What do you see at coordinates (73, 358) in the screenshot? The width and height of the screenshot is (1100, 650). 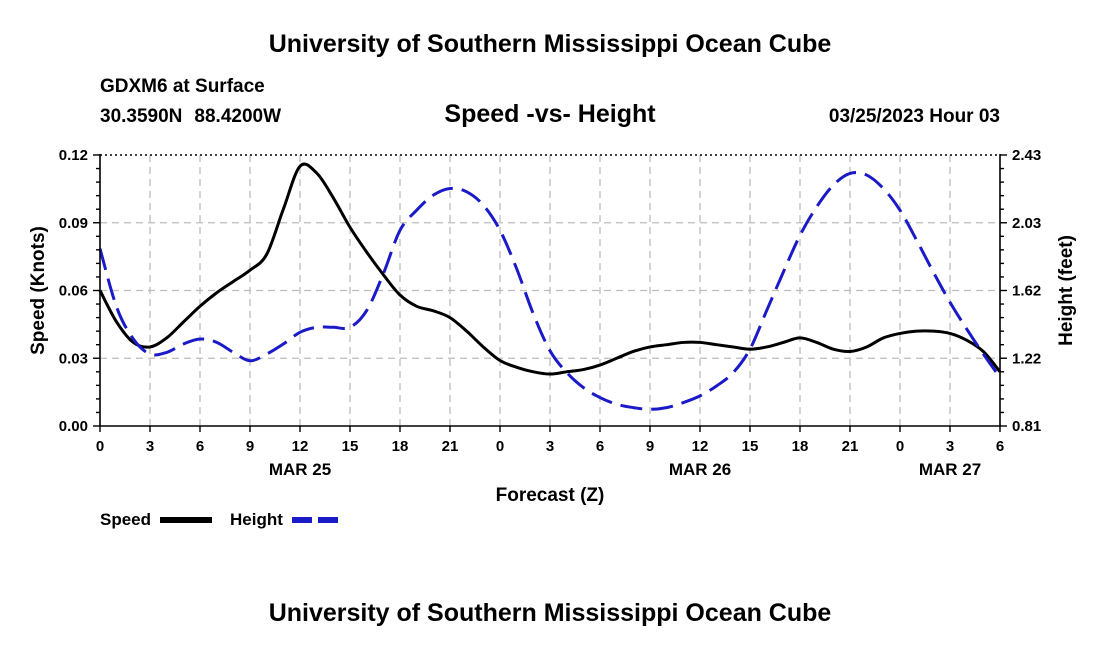 I see `y-left-tick-label: 0.03` at bounding box center [73, 358].